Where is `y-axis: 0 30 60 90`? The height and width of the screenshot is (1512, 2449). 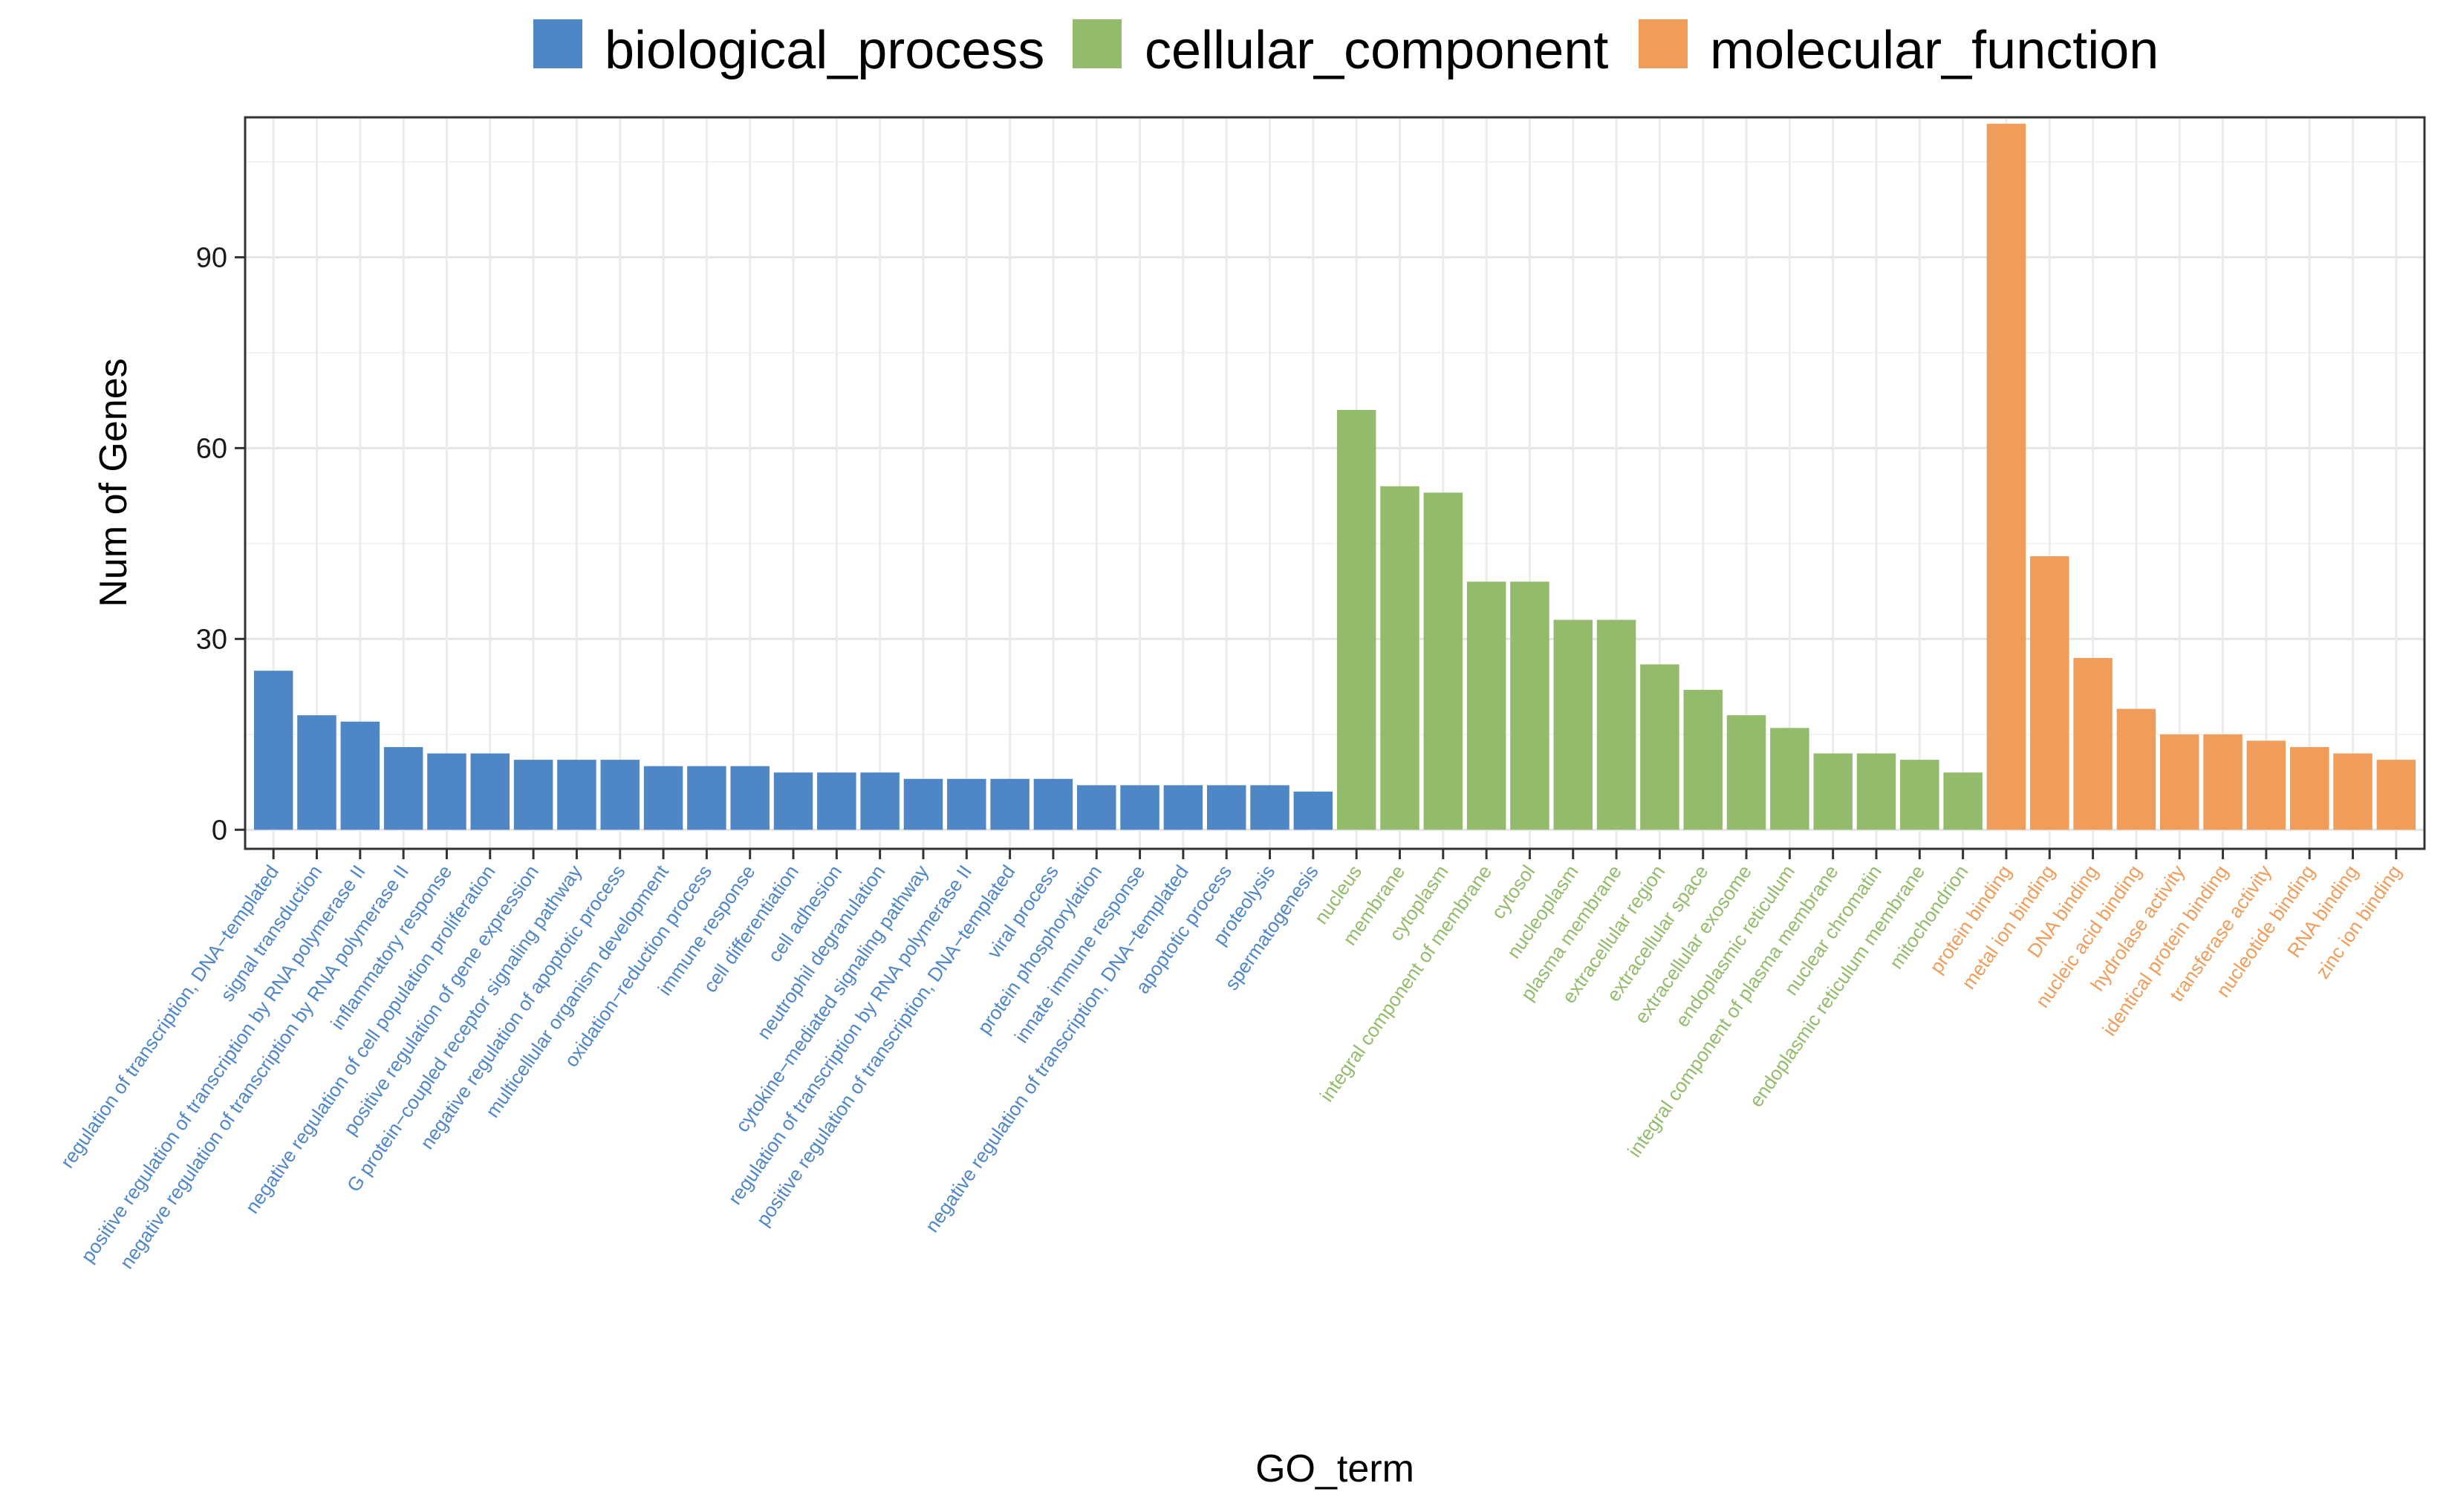 y-axis: 0 30 60 90 is located at coordinates (220, 544).